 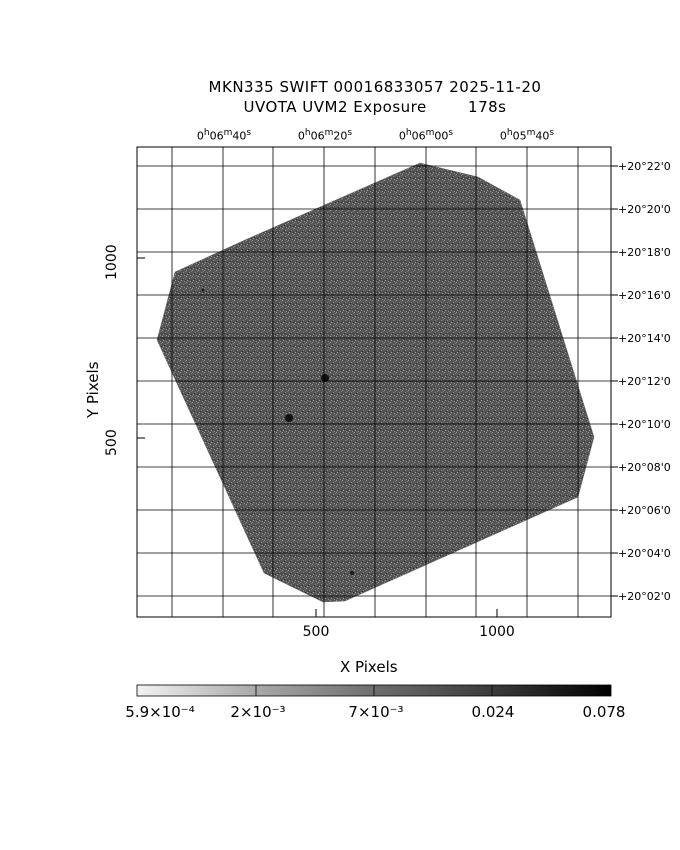 What do you see at coordinates (112, 442) in the screenshot?
I see `y-tick-label: 500` at bounding box center [112, 442].